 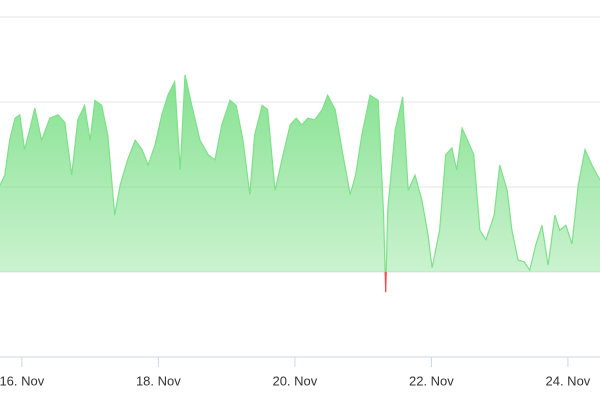 What do you see at coordinates (568, 380) in the screenshot?
I see `x-tick-label: 24. Nov` at bounding box center [568, 380].